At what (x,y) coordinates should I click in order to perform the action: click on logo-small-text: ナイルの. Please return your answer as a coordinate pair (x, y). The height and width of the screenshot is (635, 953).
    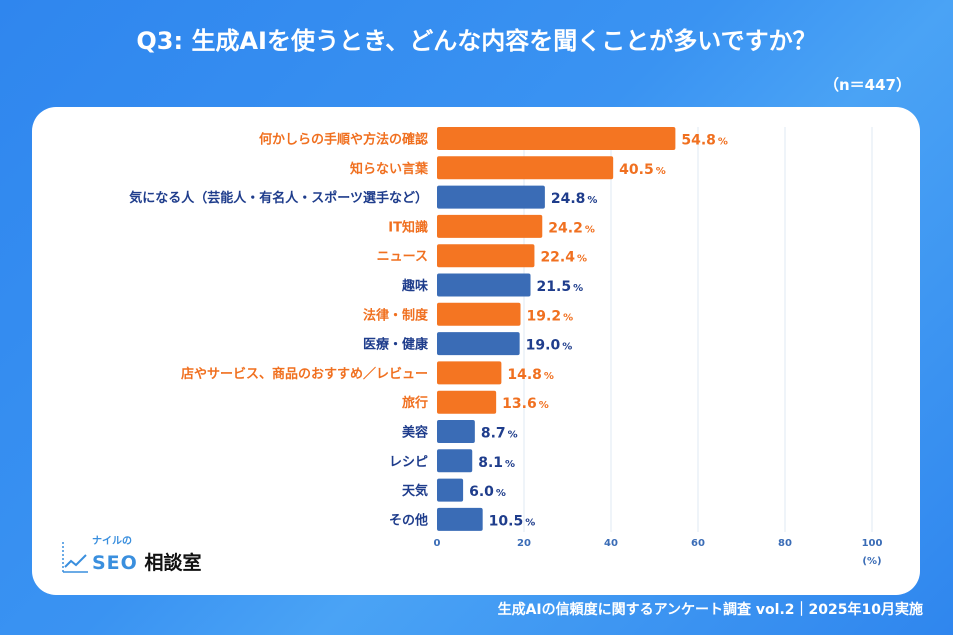
    Looking at the image, I should click on (112, 541).